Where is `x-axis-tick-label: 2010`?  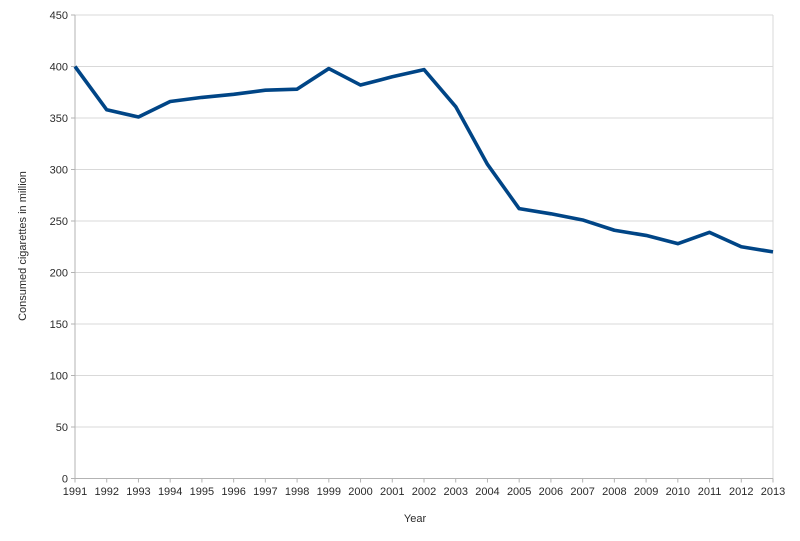
x-axis-tick-label: 2010 is located at coordinates (678, 492).